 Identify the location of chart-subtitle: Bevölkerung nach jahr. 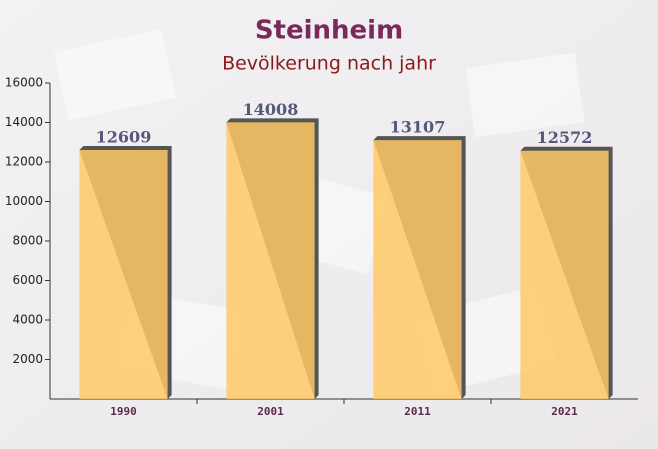
(329, 64).